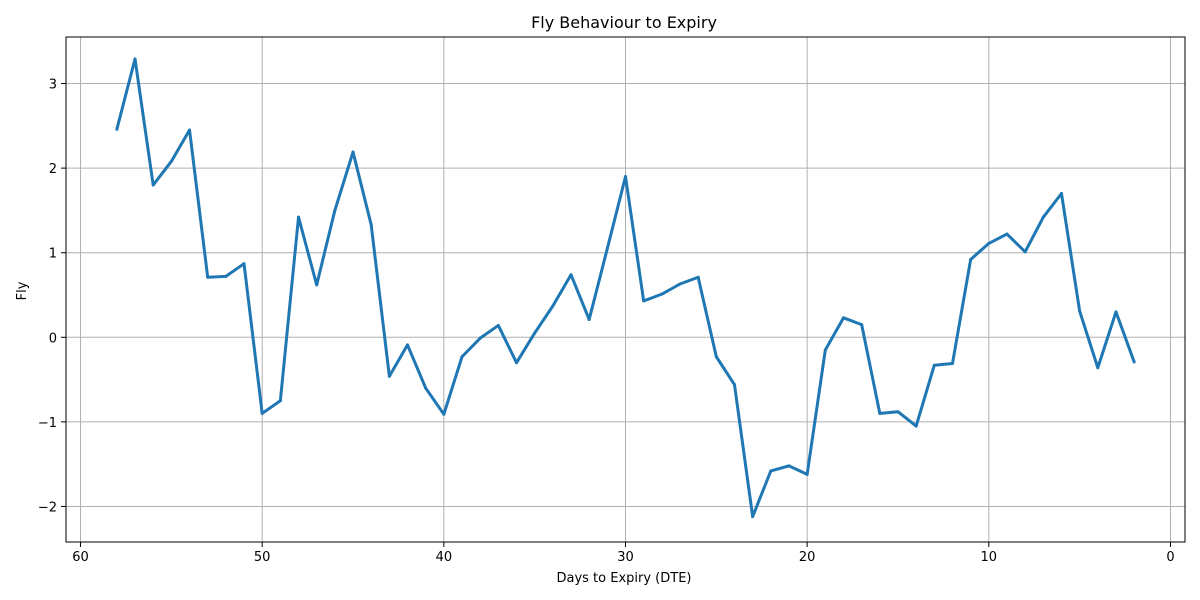  What do you see at coordinates (623, 578) in the screenshot?
I see `x-axis-label: Days to Expiry (DTE)` at bounding box center [623, 578].